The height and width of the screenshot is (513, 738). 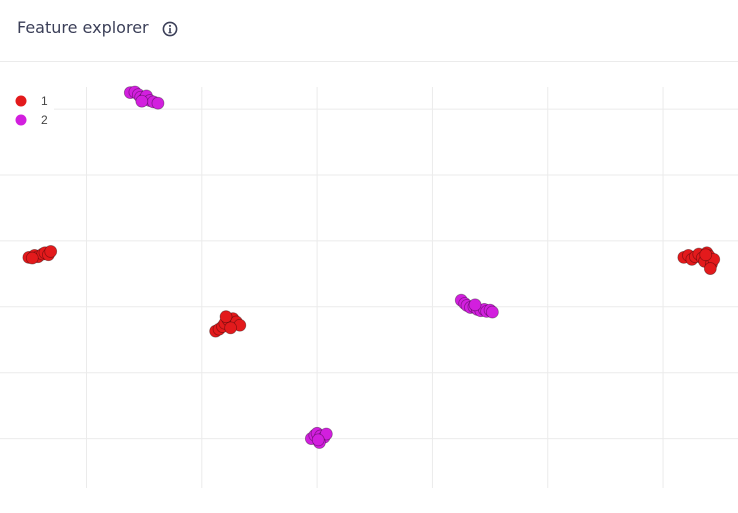 What do you see at coordinates (83, 27) in the screenshot?
I see `panel-title: Feature explorer` at bounding box center [83, 27].